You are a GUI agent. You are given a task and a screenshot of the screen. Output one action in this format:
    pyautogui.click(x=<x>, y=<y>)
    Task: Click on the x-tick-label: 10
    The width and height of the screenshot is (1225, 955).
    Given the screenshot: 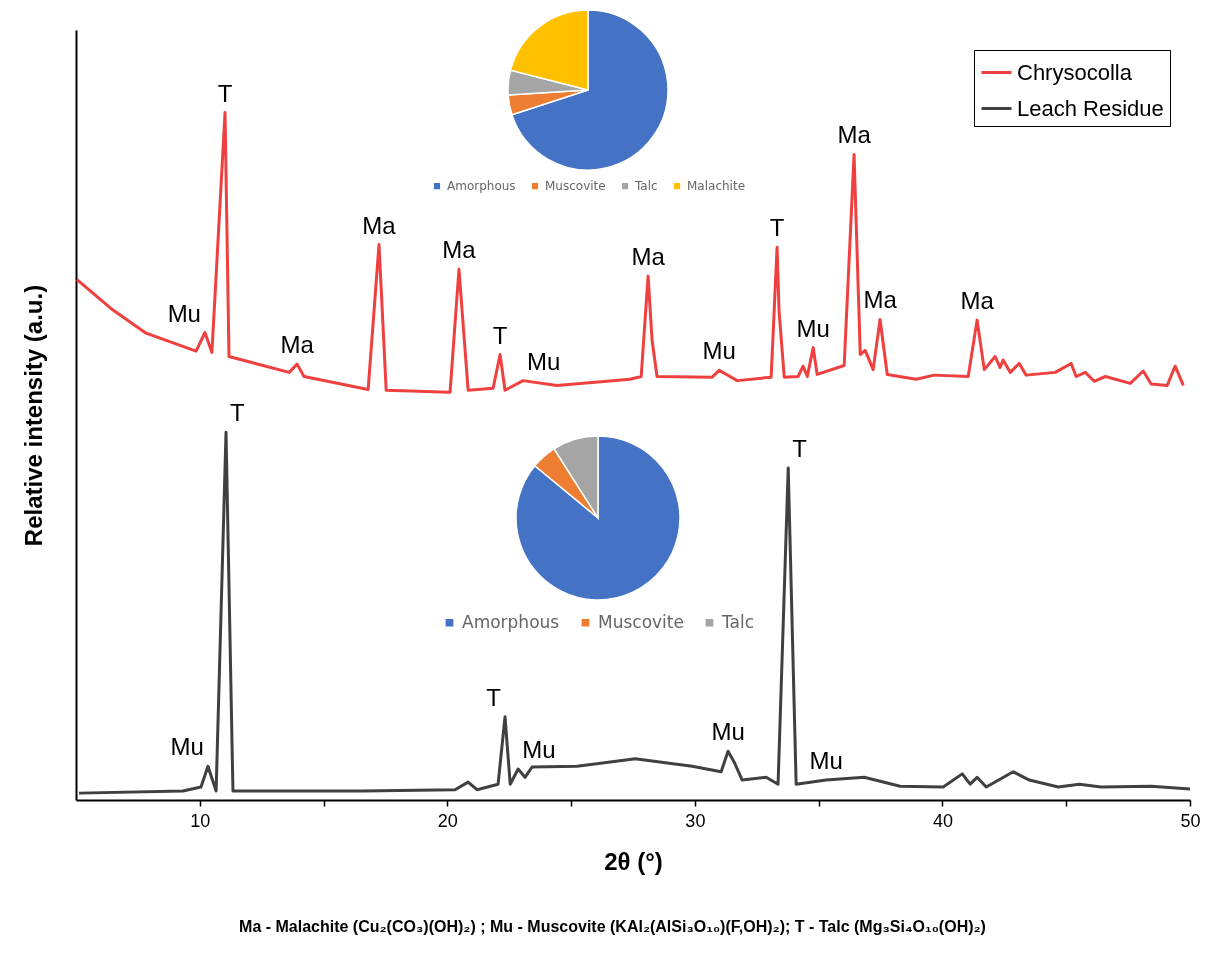 What is the action you would take?
    pyautogui.click(x=200, y=820)
    